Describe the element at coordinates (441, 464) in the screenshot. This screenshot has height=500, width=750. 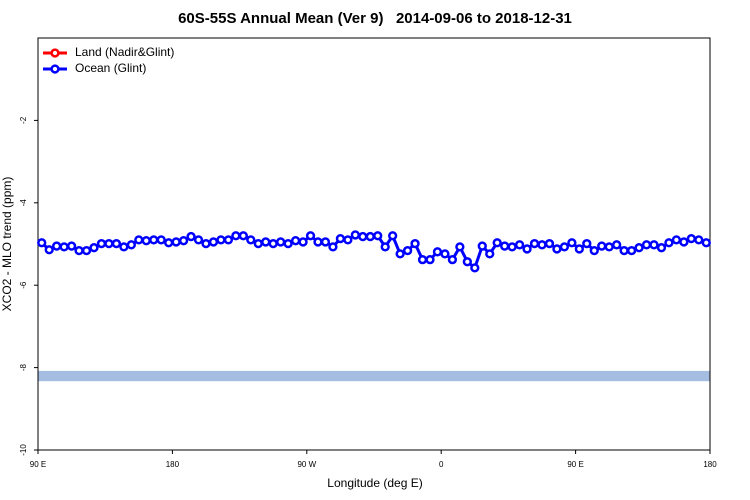
I see `x-tick-label: 0` at that location.